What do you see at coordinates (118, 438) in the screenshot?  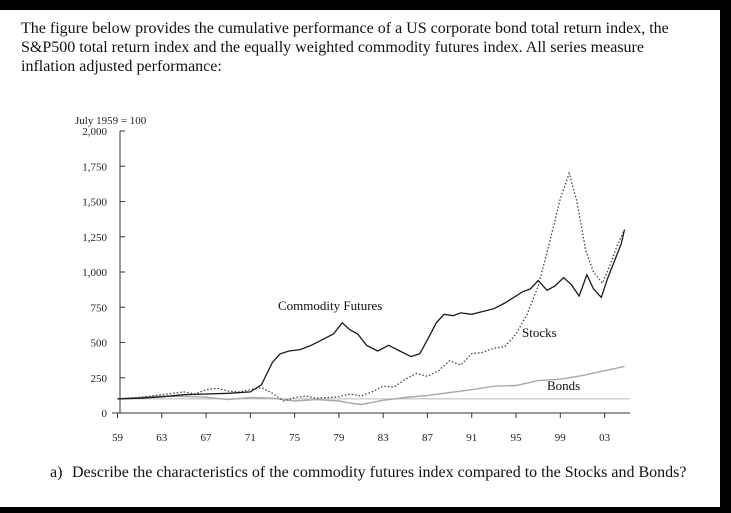 I see `x-tick-label: 59` at bounding box center [118, 438].